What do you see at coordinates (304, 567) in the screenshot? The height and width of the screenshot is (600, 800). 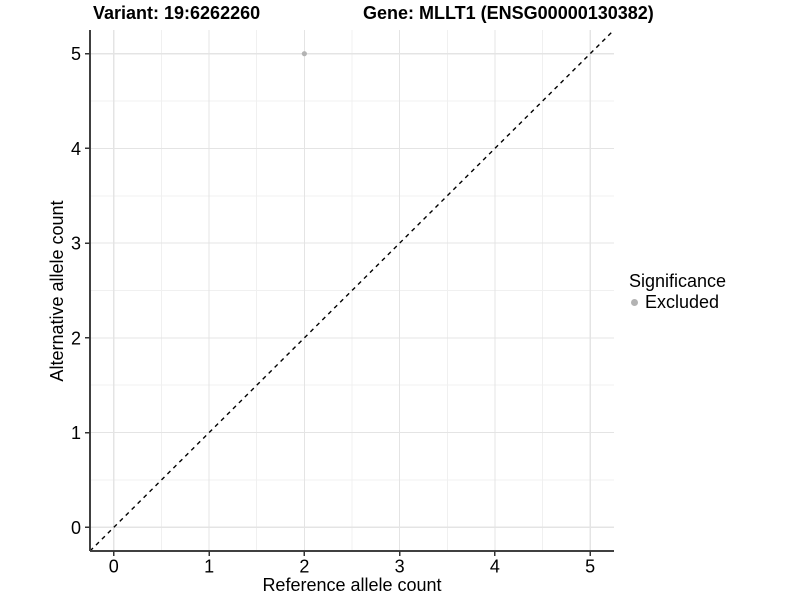 I see `x-tick-label: 2` at bounding box center [304, 567].